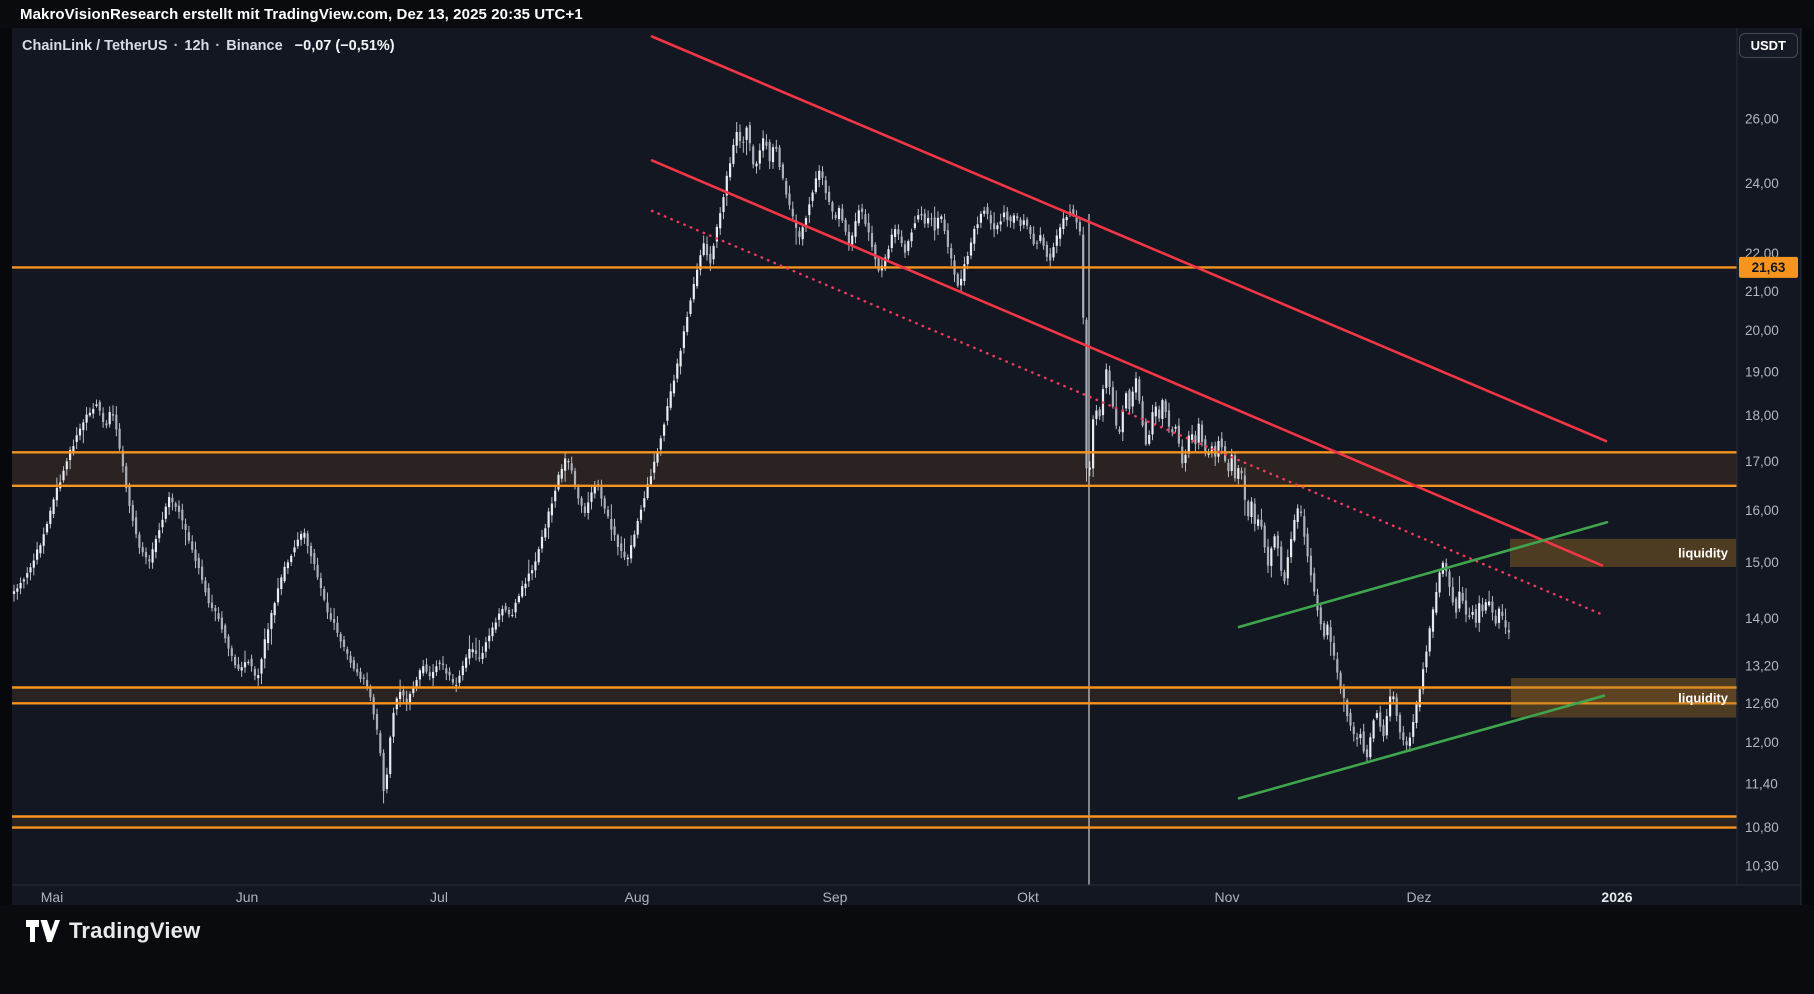  What do you see at coordinates (1762, 461) in the screenshot?
I see `svg-text: 17,00` at bounding box center [1762, 461].